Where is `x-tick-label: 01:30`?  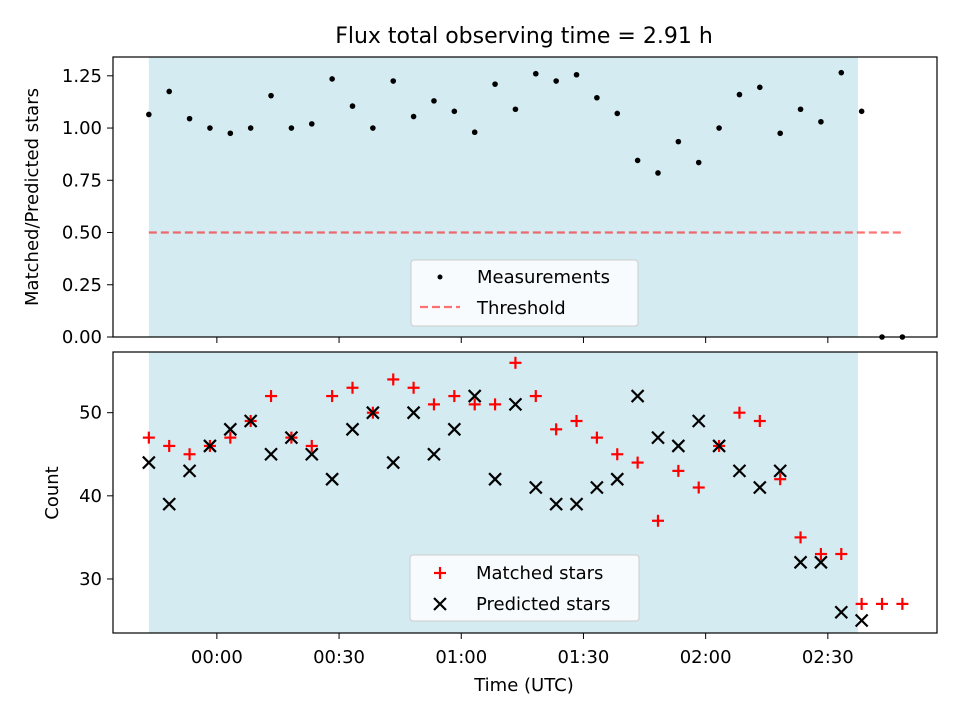
x-tick-label: 01:30 is located at coordinates (584, 657).